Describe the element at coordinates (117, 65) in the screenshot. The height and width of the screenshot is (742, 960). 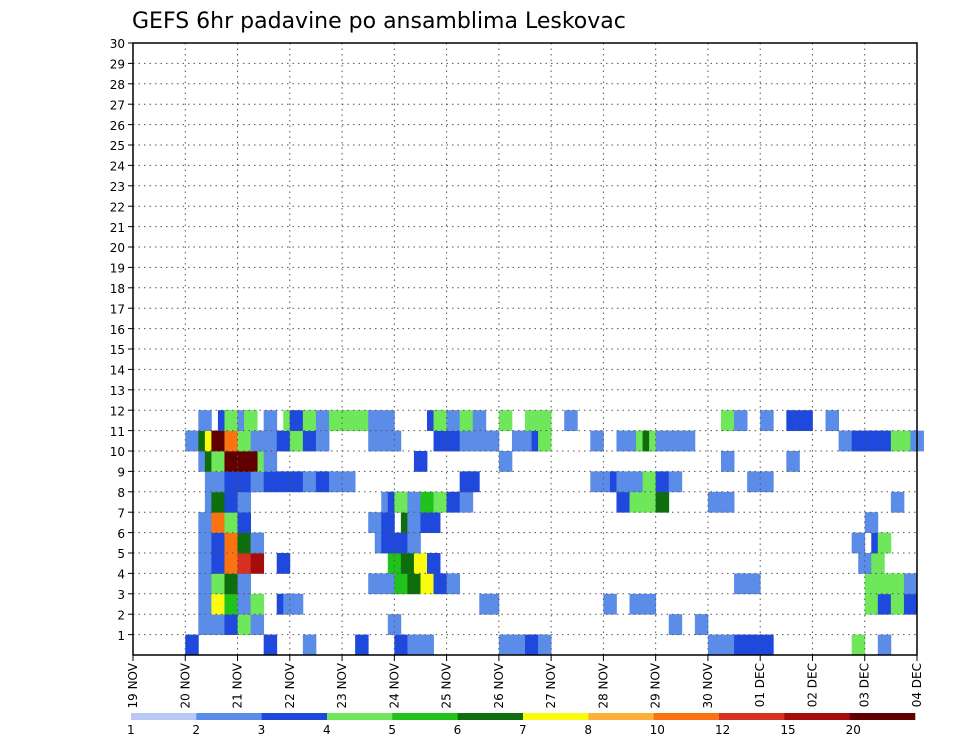
I see `y-tick-label: 29` at that location.